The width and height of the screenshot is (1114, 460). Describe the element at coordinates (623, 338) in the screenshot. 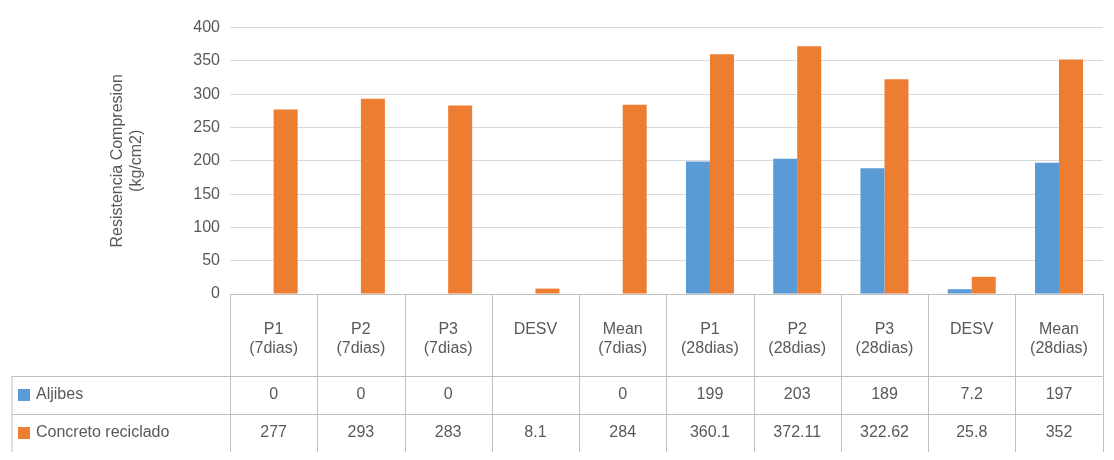

I see `x-tick-label: Mean (7dias)` at that location.